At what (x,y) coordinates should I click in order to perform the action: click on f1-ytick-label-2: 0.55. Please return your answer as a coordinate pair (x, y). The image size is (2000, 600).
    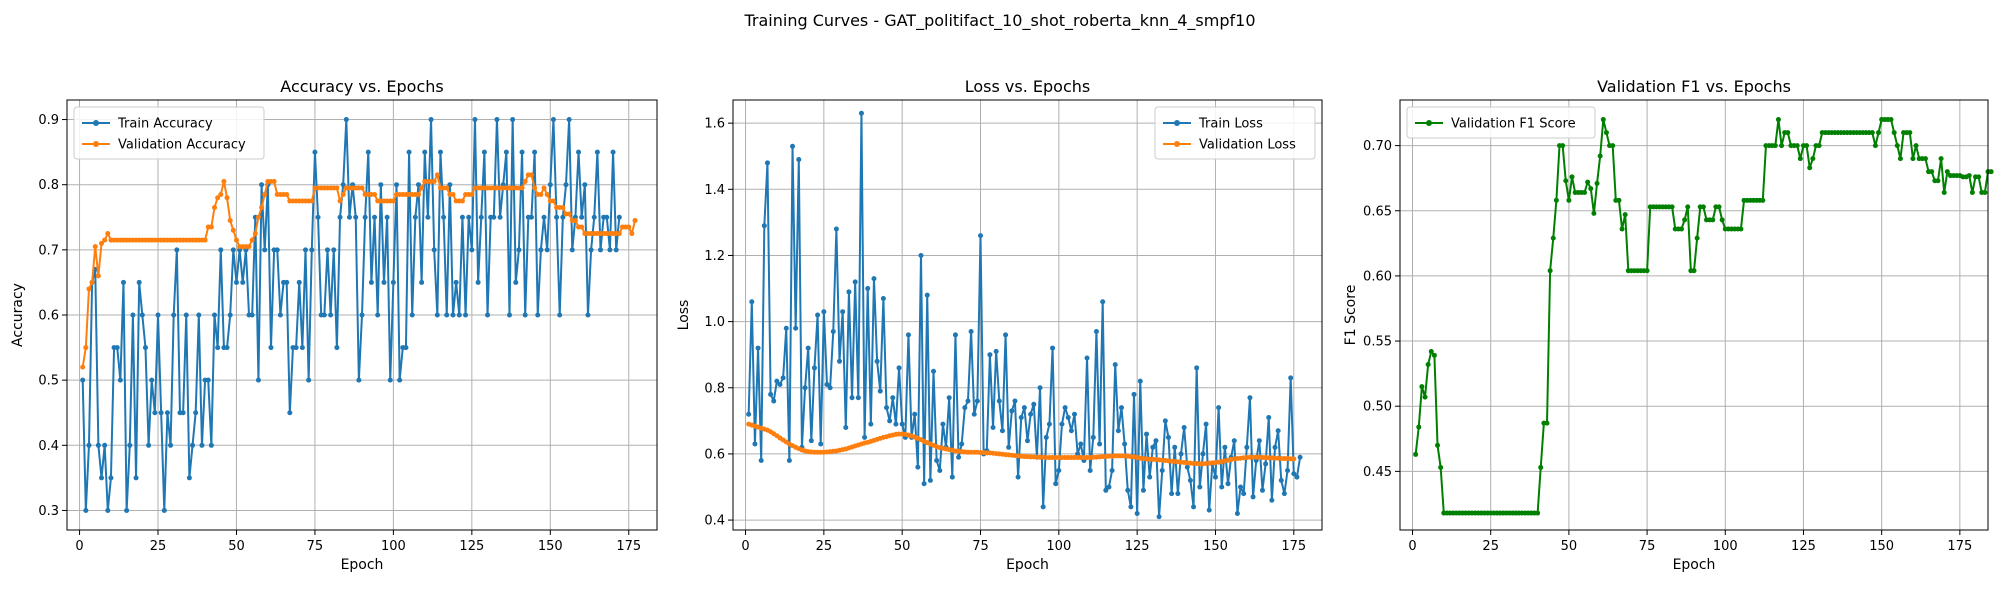
    Looking at the image, I should click on (1377, 342).